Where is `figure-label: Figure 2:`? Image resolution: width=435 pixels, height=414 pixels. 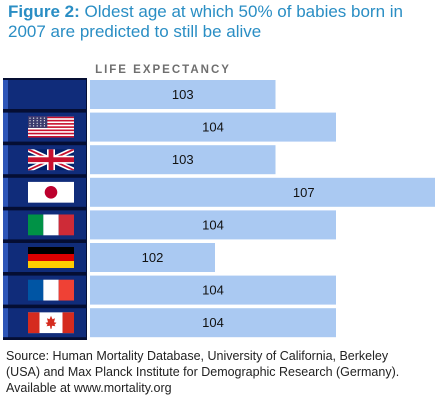 figure-label: Figure 2: is located at coordinates (44, 11).